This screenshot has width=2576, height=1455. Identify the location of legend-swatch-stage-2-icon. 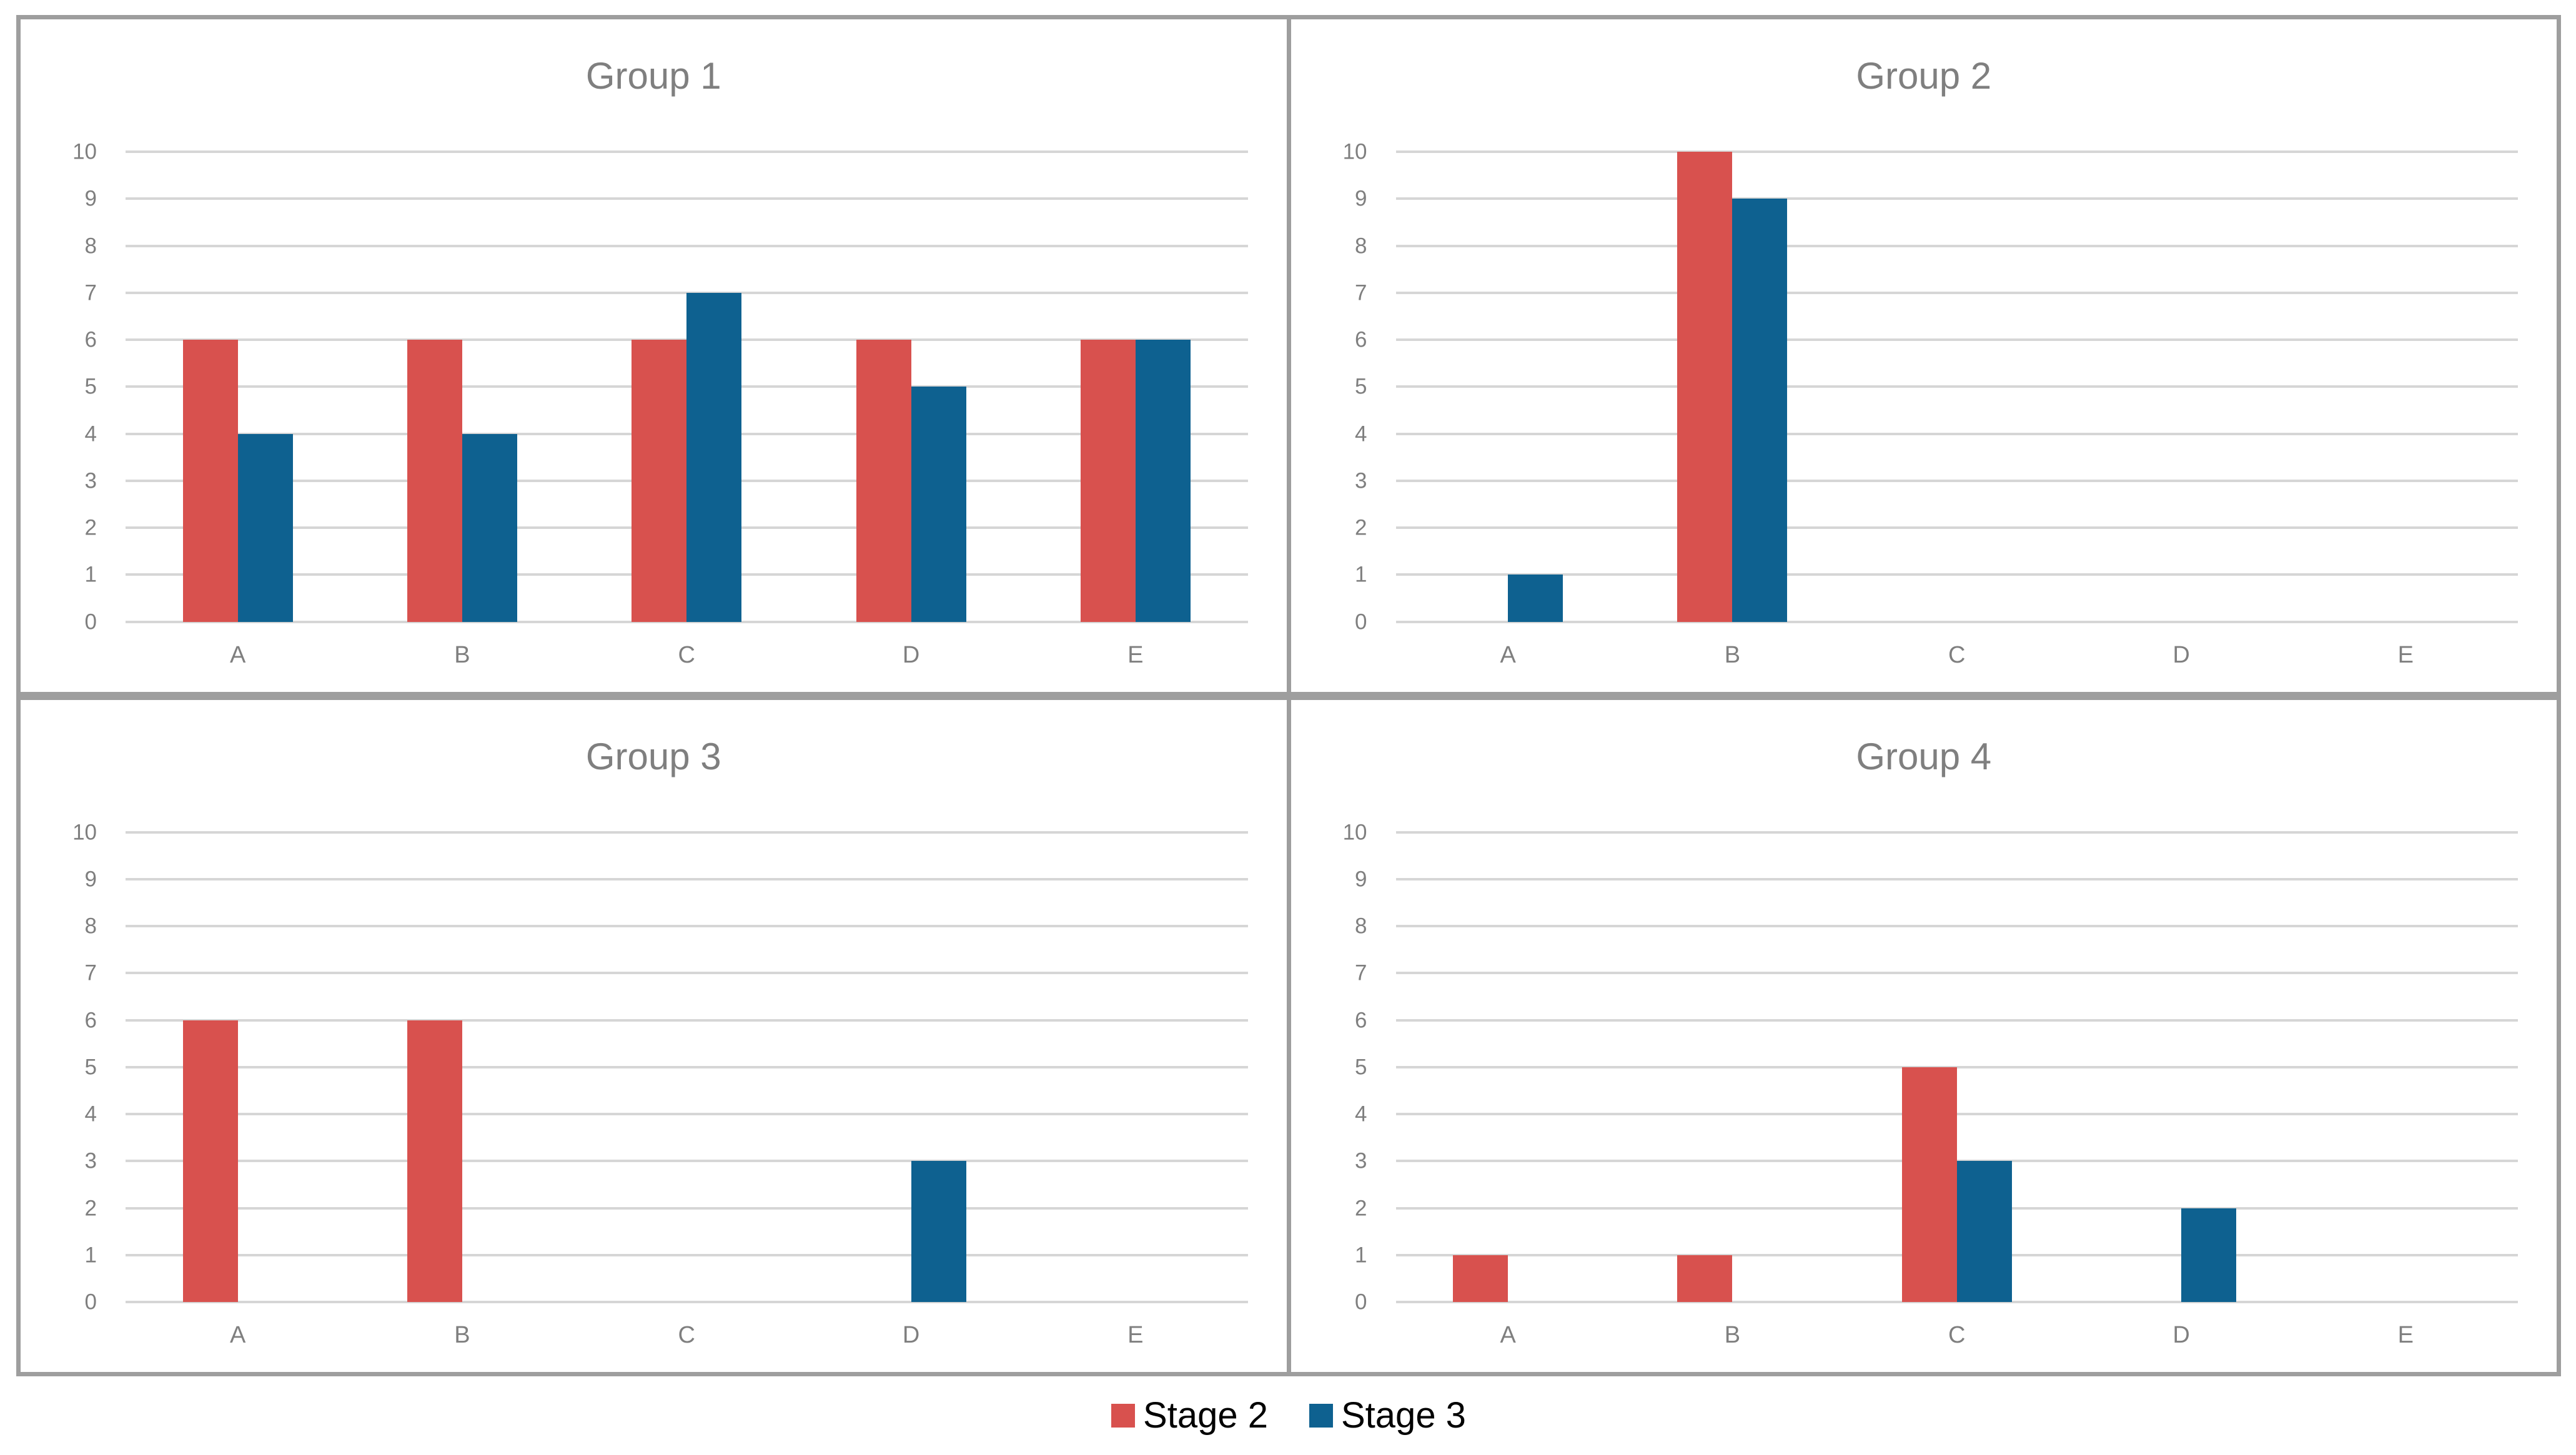
(1123, 1416).